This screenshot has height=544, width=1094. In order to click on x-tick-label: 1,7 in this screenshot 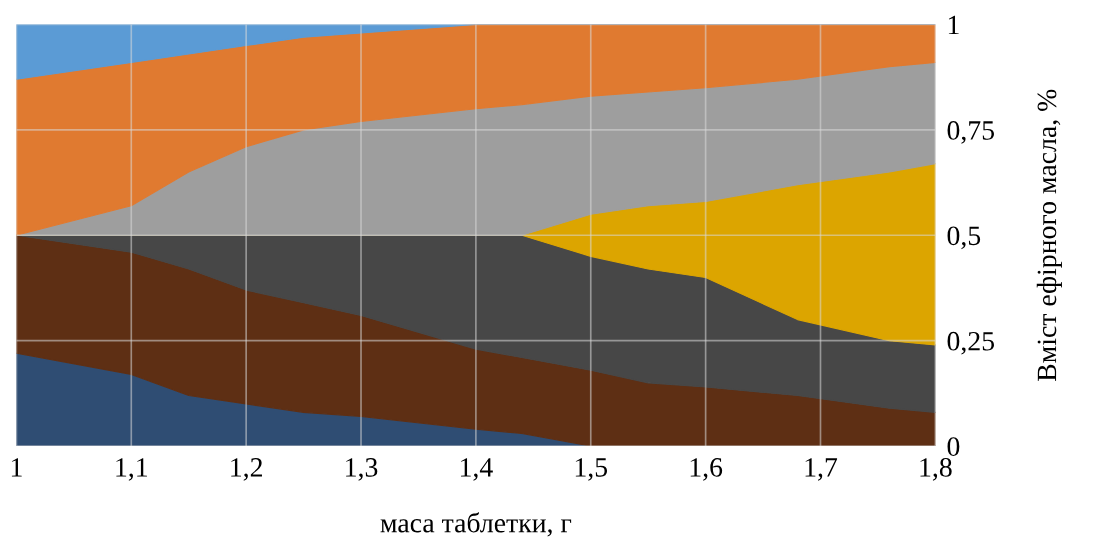, I will do `click(821, 469)`.